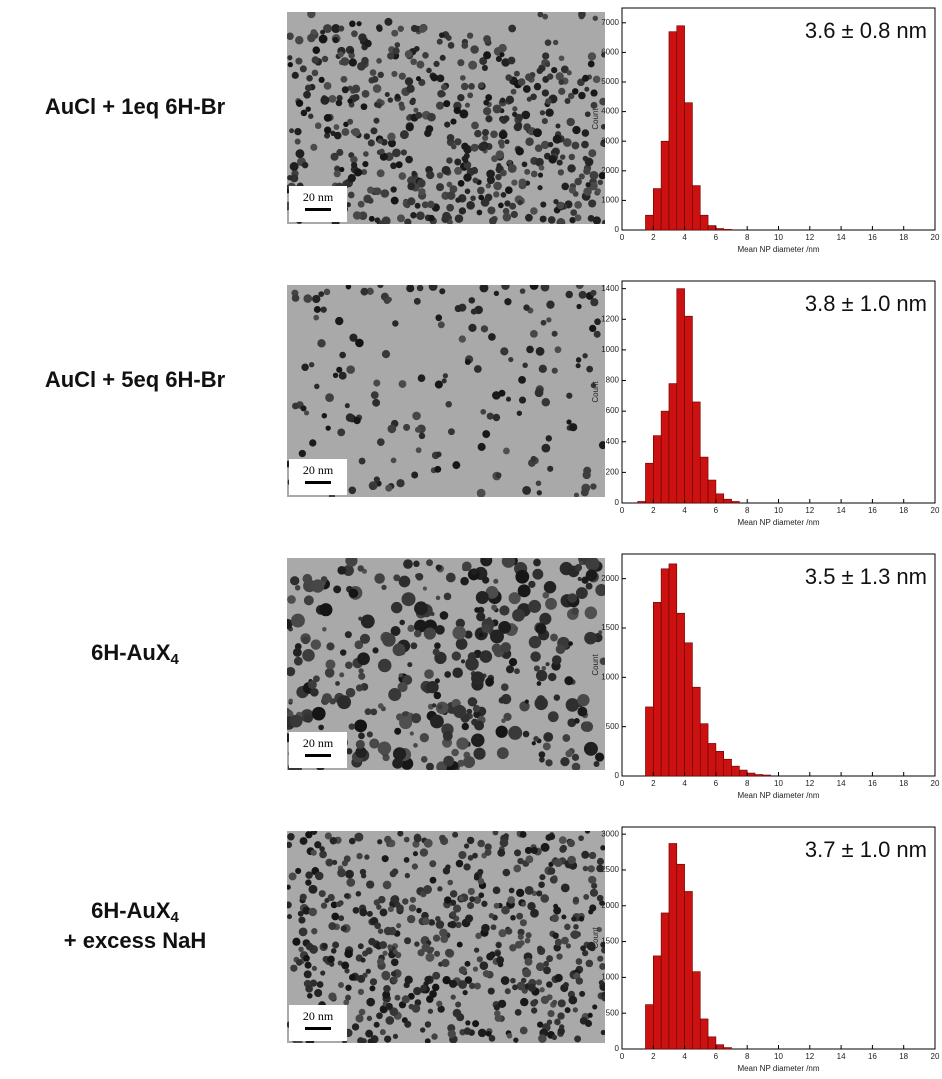 The image size is (942, 1079). What do you see at coordinates (903, 237) in the screenshot?
I see `x-tick-label: 18` at bounding box center [903, 237].